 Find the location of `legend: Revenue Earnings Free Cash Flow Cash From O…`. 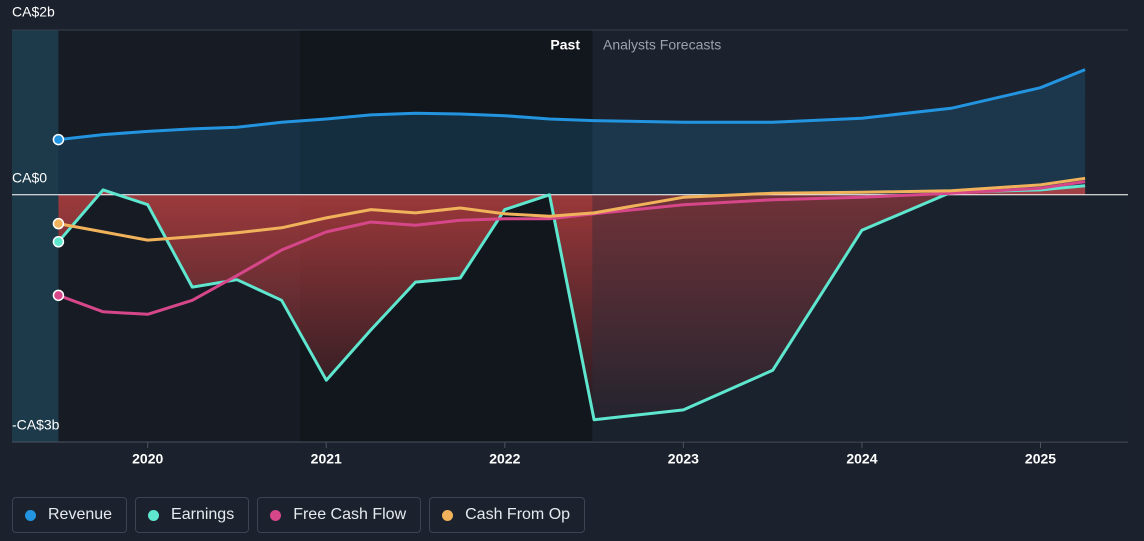

legend: Revenue Earnings Free Cash Flow Cash From O… is located at coordinates (299, 515).